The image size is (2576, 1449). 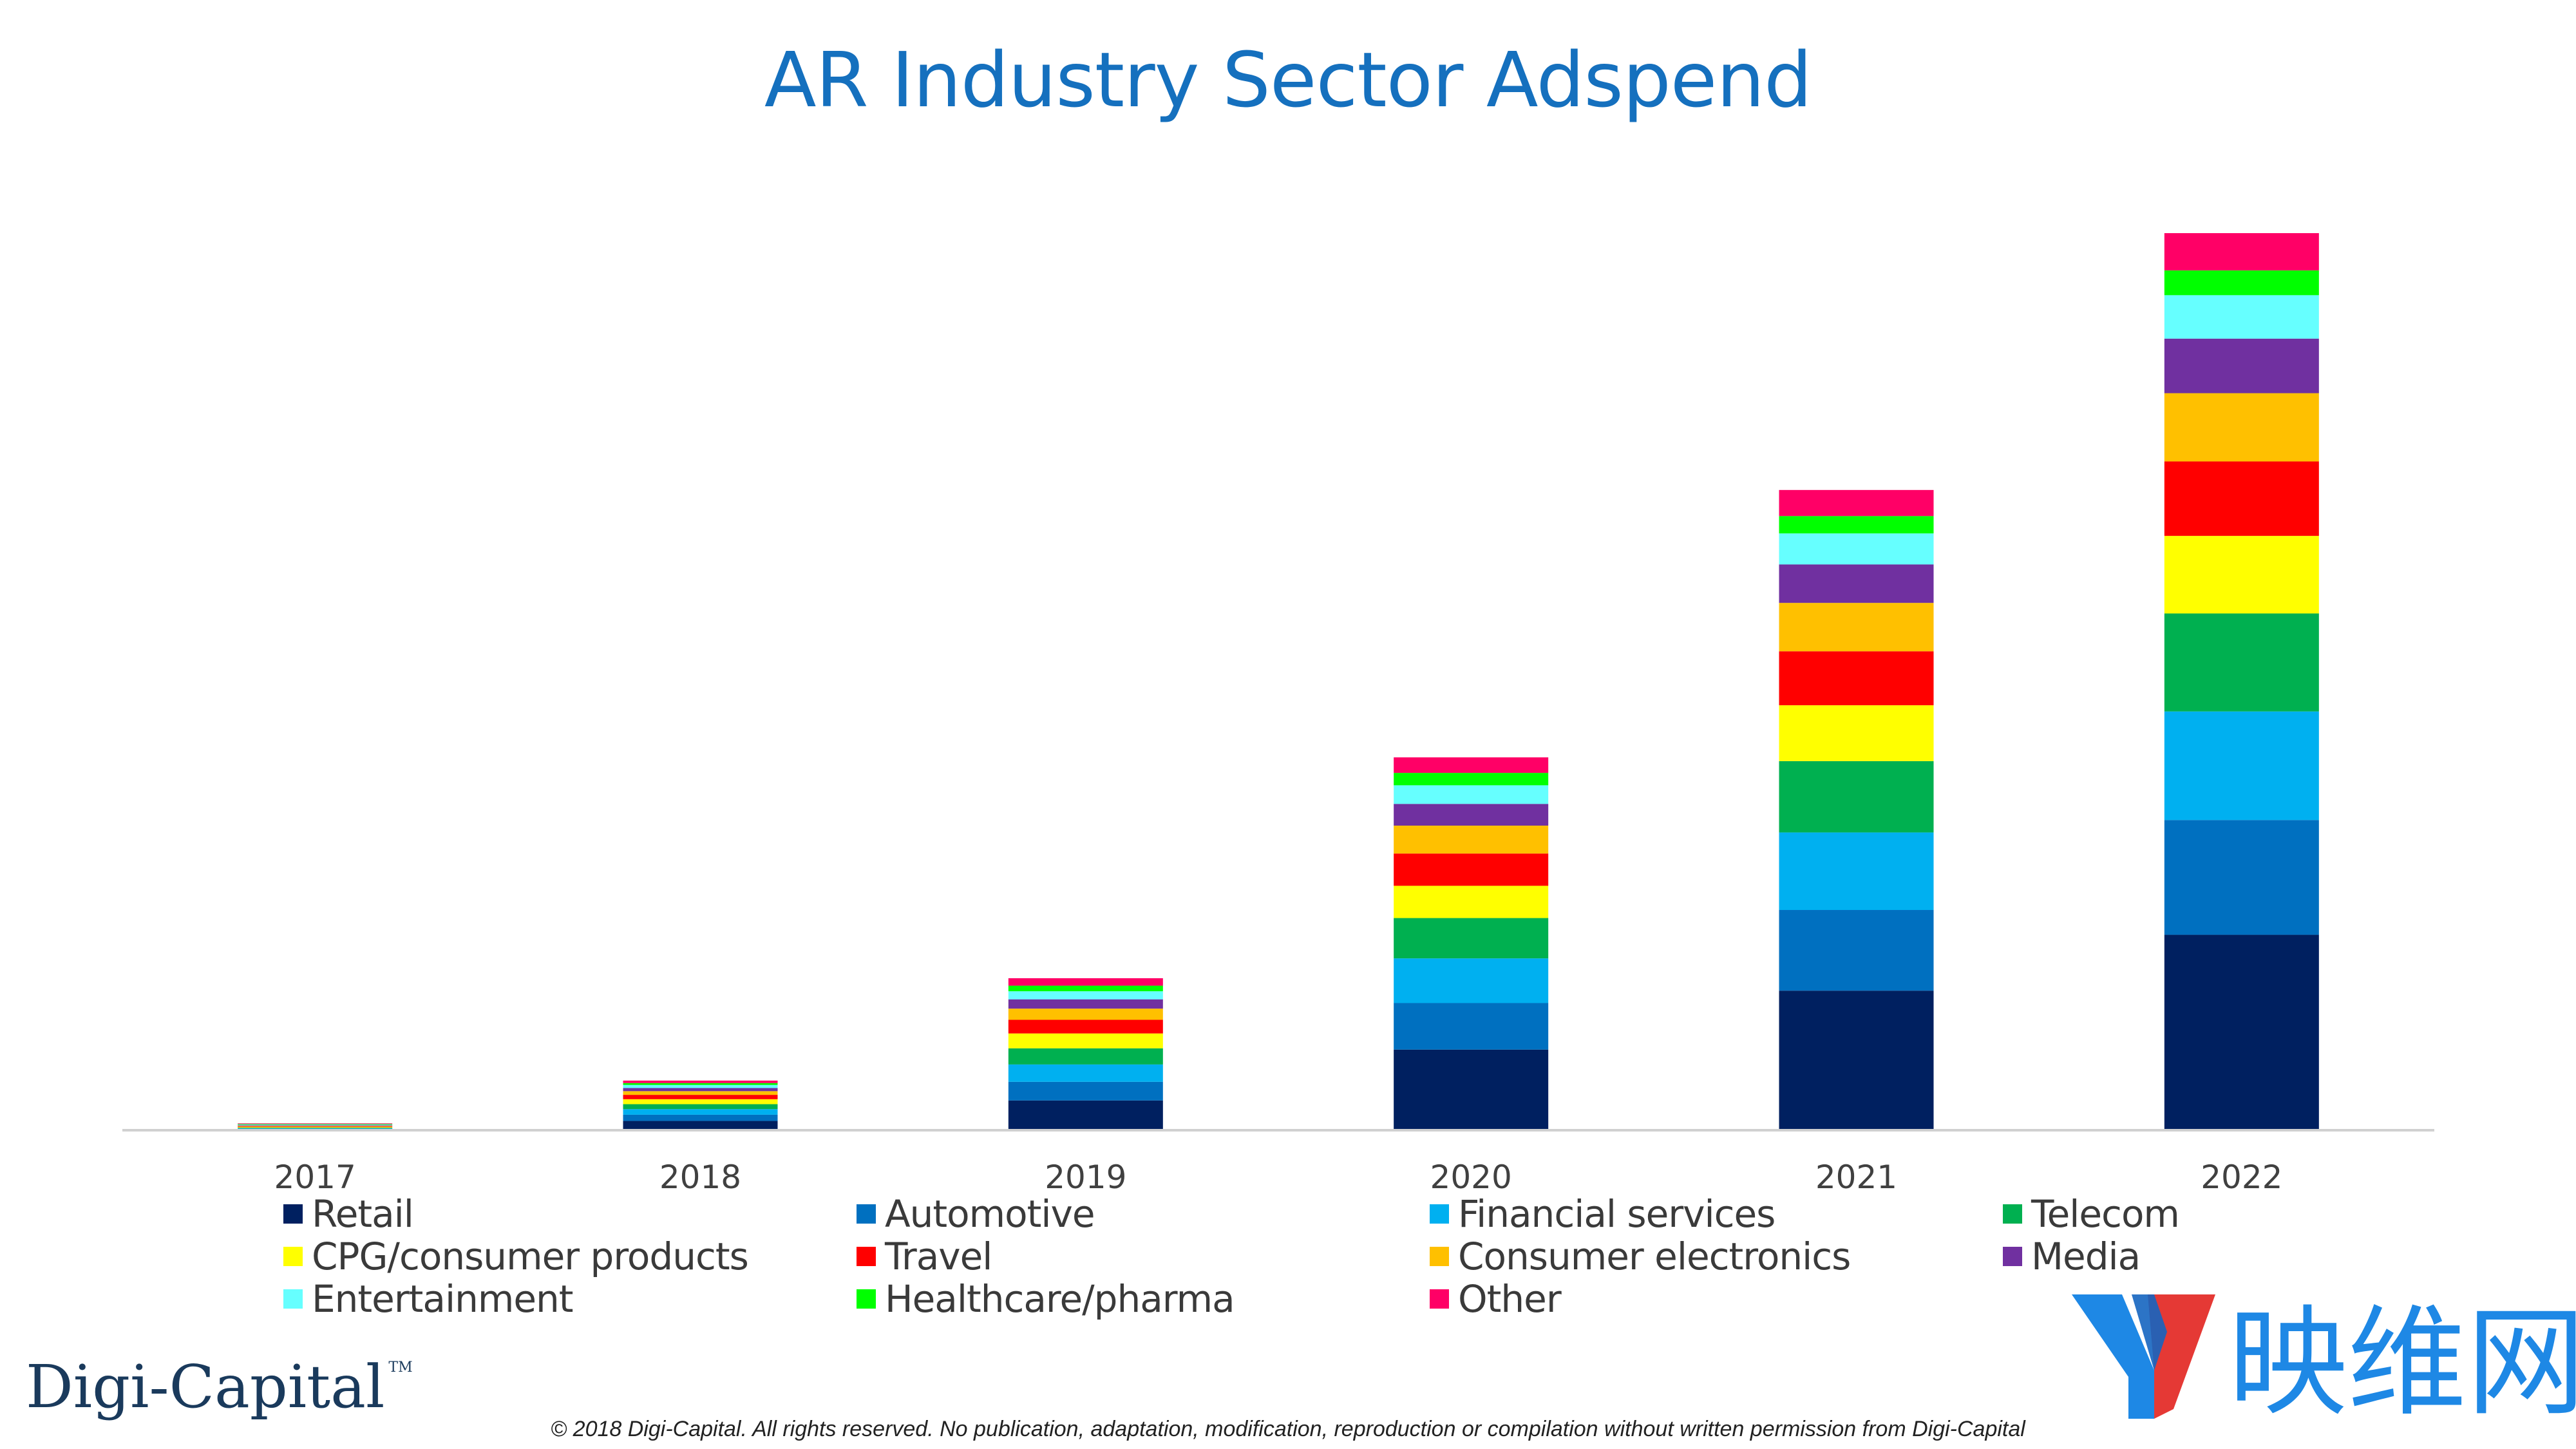 I want to click on bar-segment-2017-media, so click(x=315, y=1125).